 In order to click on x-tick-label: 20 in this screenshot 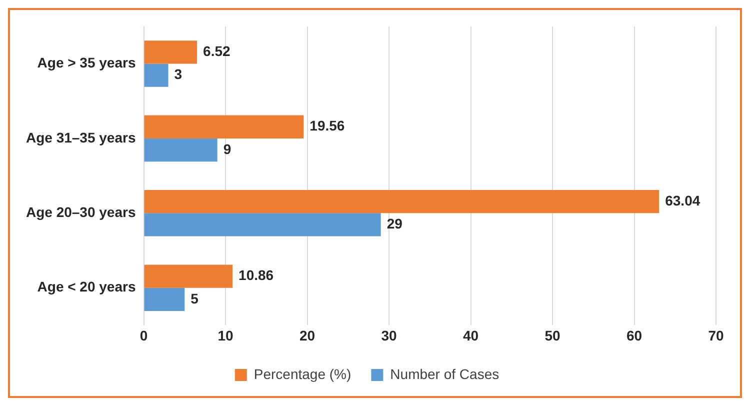, I will do `click(307, 335)`.